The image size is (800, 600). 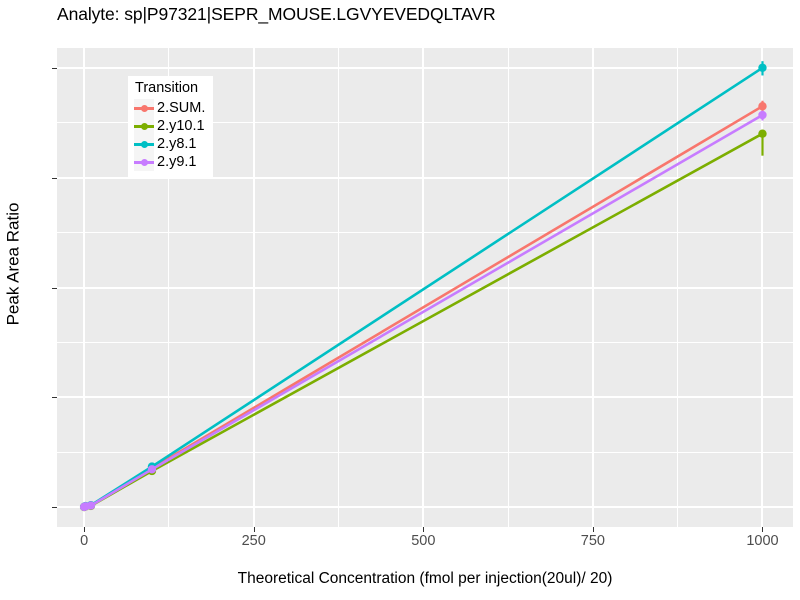 What do you see at coordinates (181, 108) in the screenshot?
I see `legend-item-label: 2.SUM.` at bounding box center [181, 108].